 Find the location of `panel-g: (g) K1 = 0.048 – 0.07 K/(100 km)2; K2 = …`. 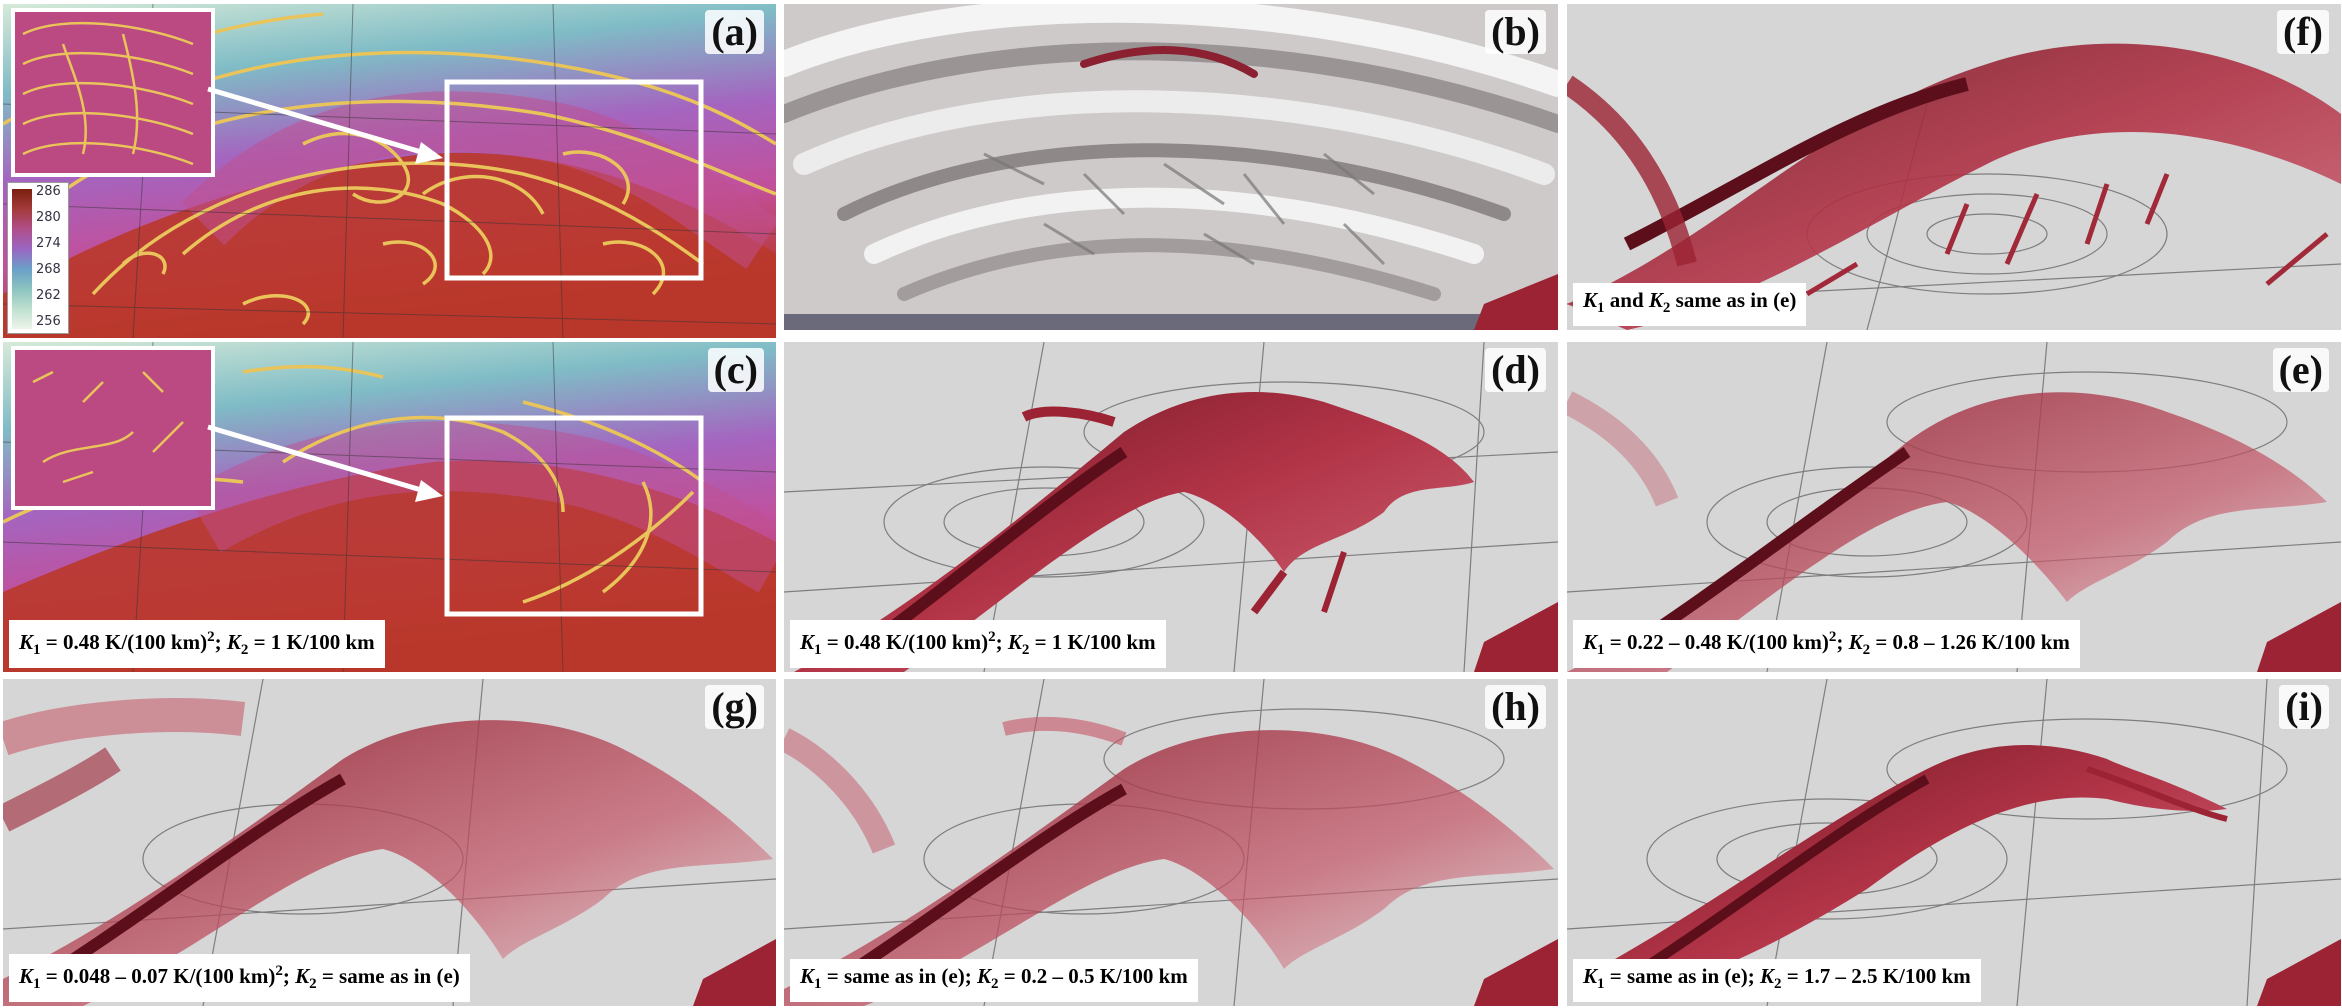

panel-g: (g) K1 = 0.048 – 0.07 K/(100 km)2; K2 = … is located at coordinates (389, 842).